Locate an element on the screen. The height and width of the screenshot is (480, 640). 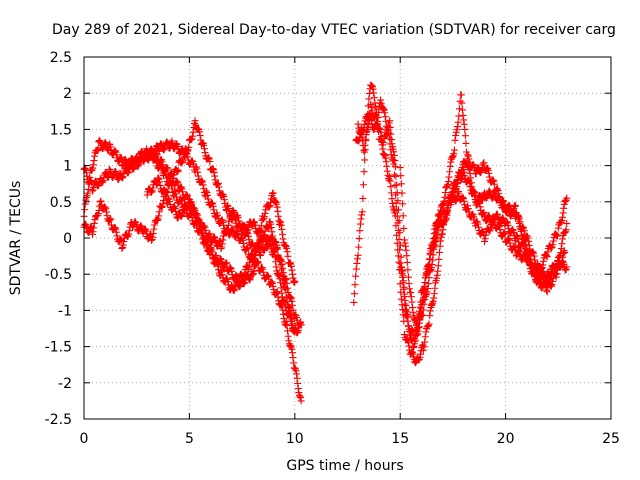
y-tick-label: -1.5 is located at coordinates (58, 348).